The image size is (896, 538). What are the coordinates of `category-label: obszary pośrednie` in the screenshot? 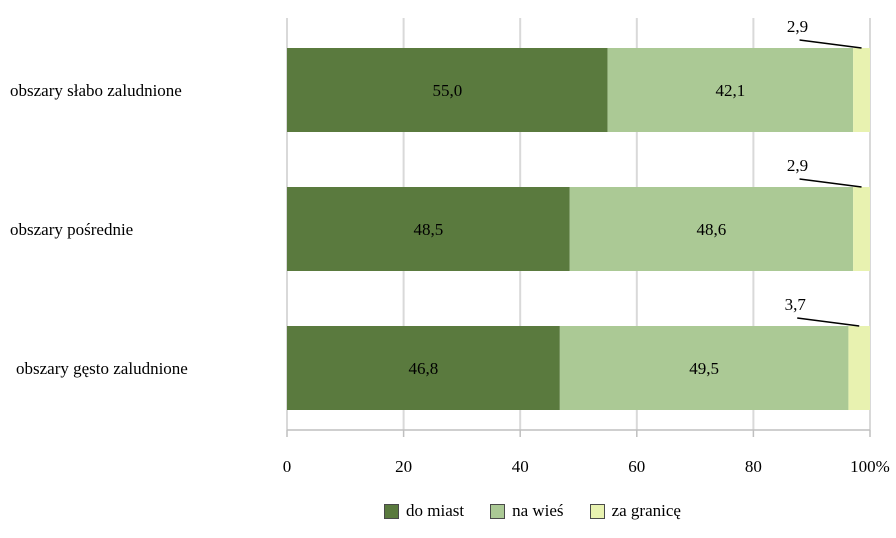 It's located at (71, 229).